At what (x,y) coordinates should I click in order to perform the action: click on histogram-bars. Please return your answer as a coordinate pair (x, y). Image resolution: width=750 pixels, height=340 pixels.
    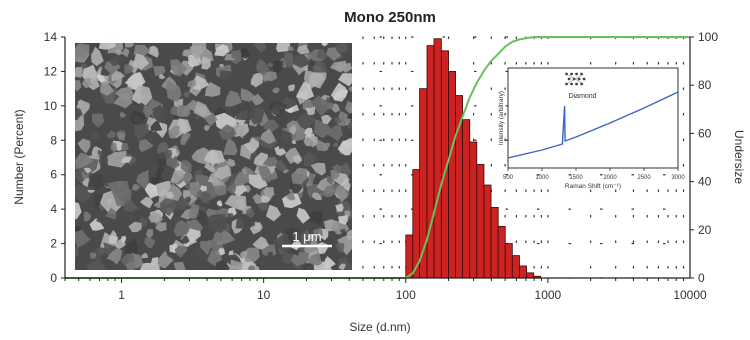
    Looking at the image, I should click on (473, 158).